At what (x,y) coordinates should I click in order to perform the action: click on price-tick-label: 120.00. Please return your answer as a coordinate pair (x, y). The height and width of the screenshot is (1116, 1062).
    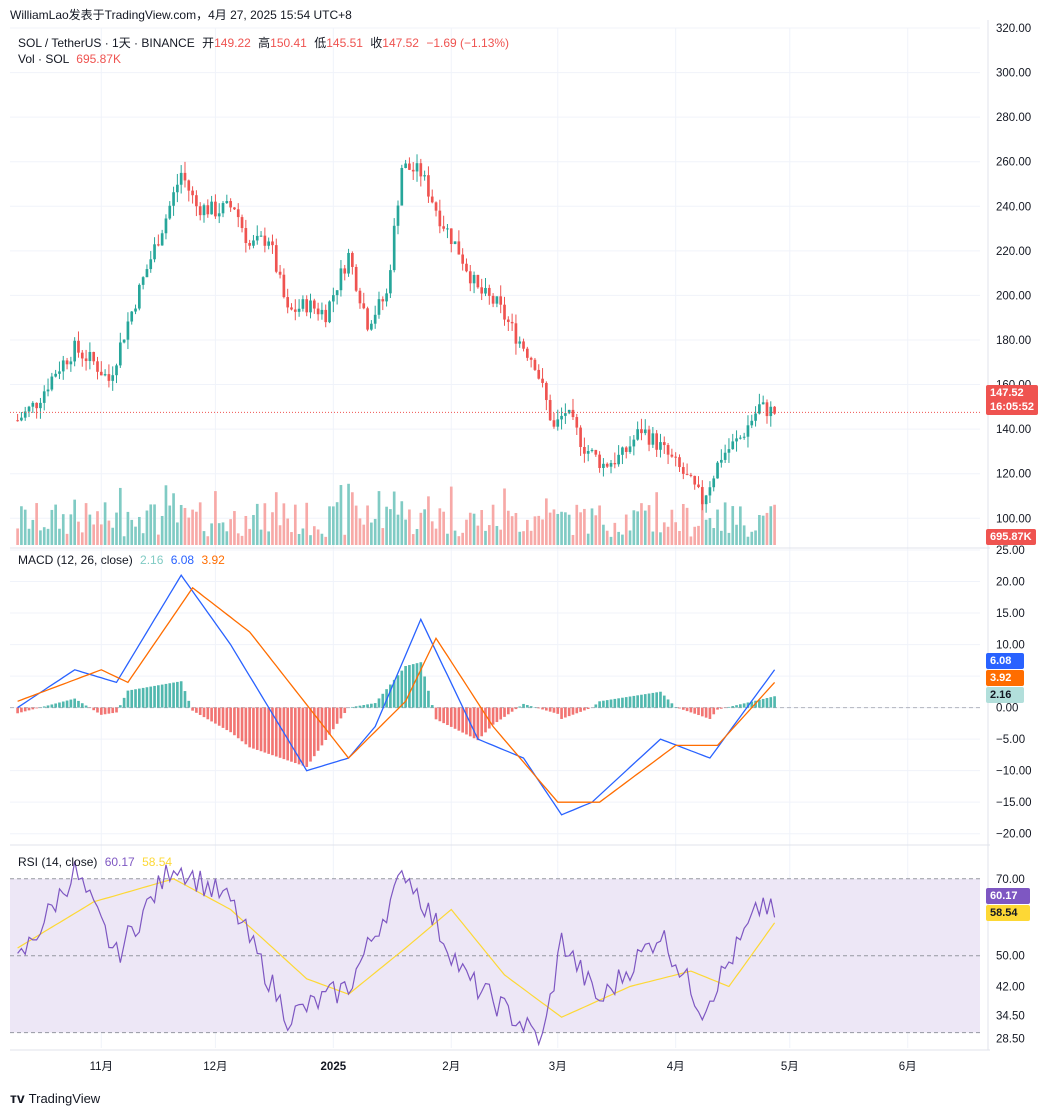
    Looking at the image, I should click on (1013, 475).